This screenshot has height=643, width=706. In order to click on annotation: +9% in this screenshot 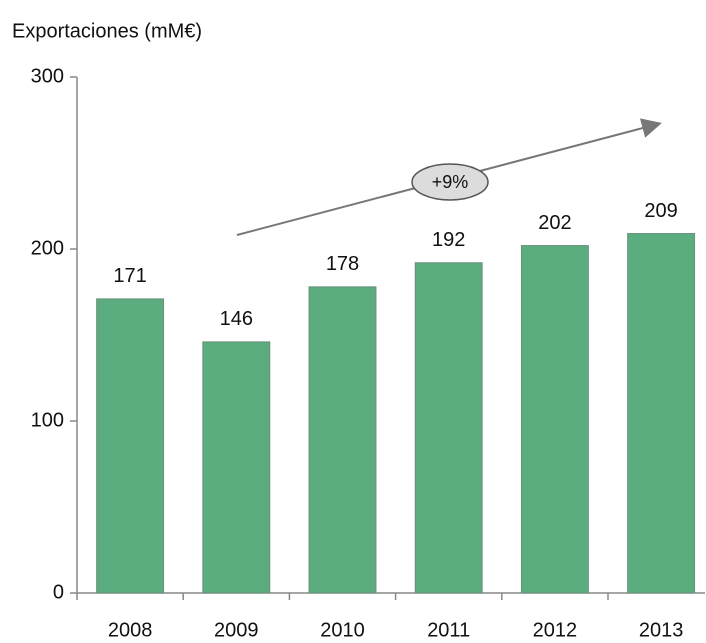, I will do `click(450, 182)`.